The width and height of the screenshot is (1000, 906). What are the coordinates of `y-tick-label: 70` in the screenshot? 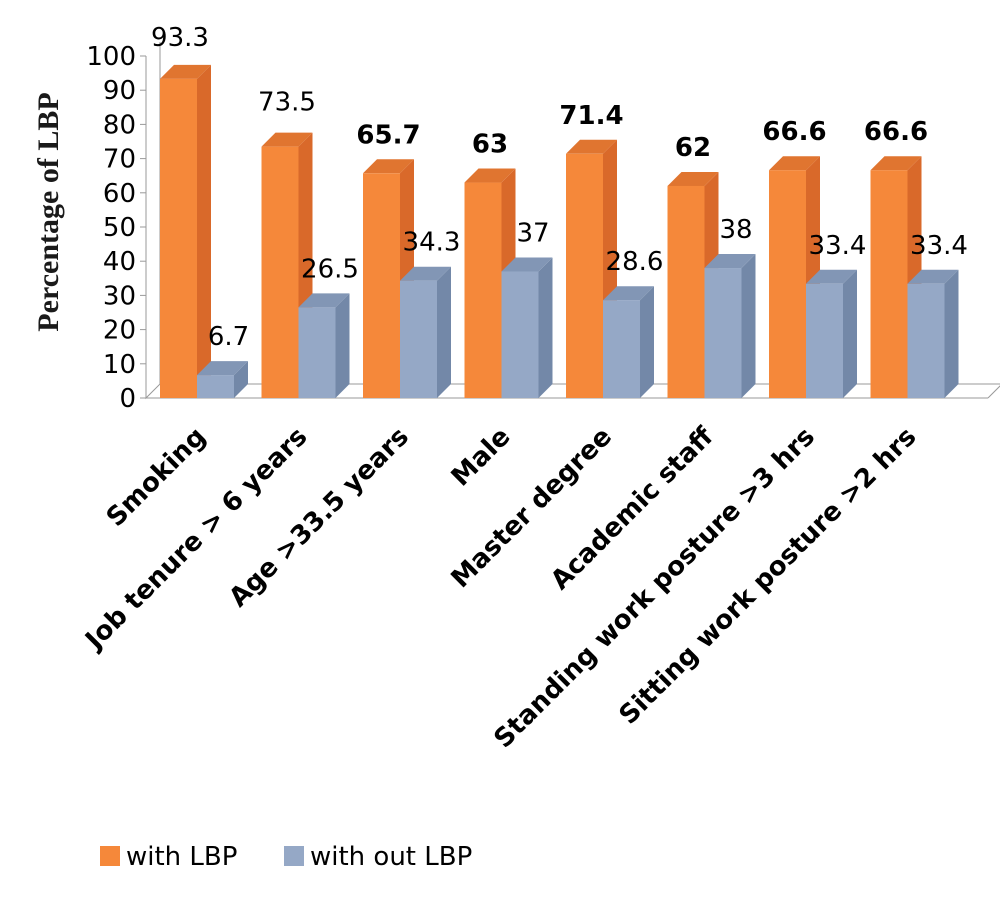 It's located at (119, 160).